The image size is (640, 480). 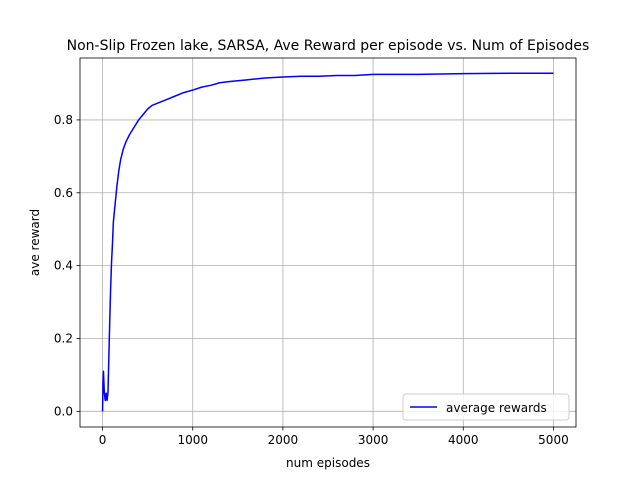 I want to click on y-tick-label: 0.8, so click(x=63, y=120).